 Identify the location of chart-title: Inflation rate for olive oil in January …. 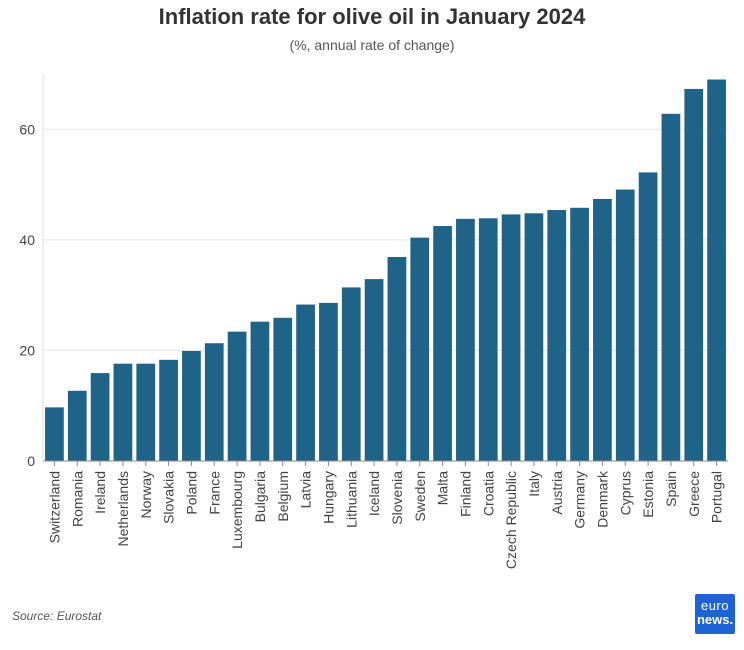
(372, 16).